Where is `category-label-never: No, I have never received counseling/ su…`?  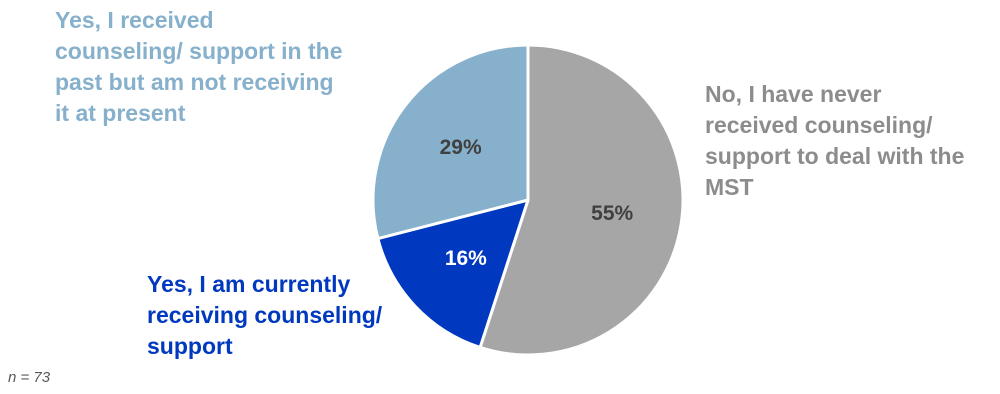 category-label-never: No, I have never received counseling/ su… is located at coordinates (850, 141).